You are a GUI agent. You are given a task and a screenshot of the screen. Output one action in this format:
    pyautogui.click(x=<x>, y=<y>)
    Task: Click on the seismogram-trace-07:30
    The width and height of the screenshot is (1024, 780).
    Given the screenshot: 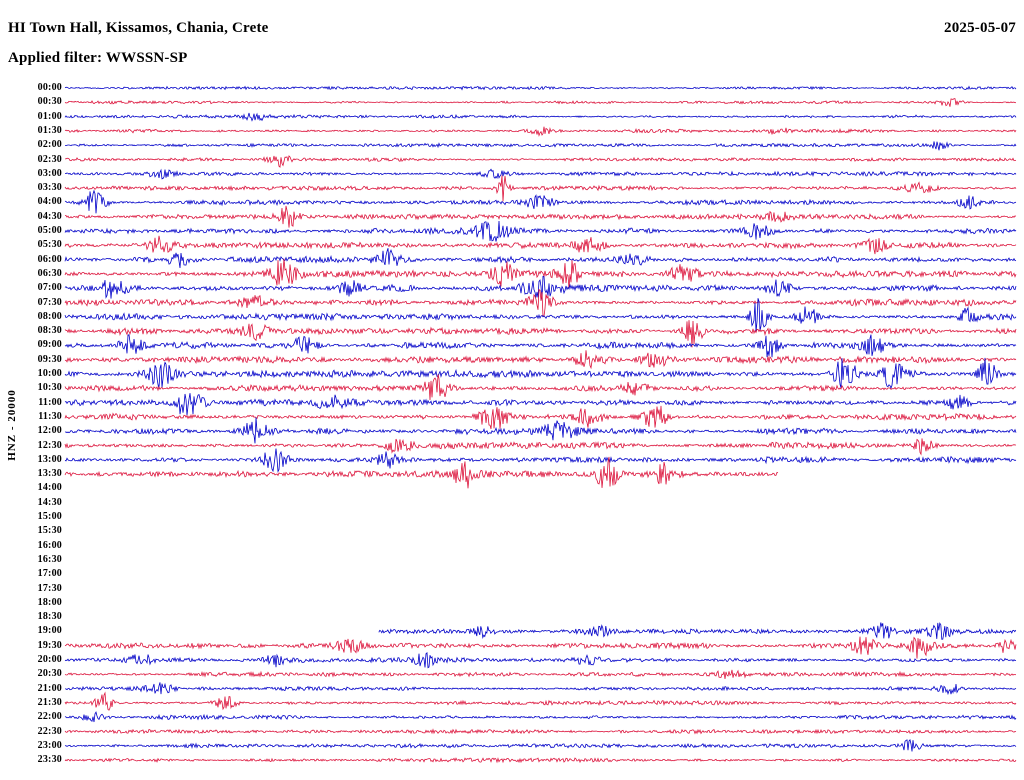 What is the action you would take?
    pyautogui.click(x=540, y=302)
    